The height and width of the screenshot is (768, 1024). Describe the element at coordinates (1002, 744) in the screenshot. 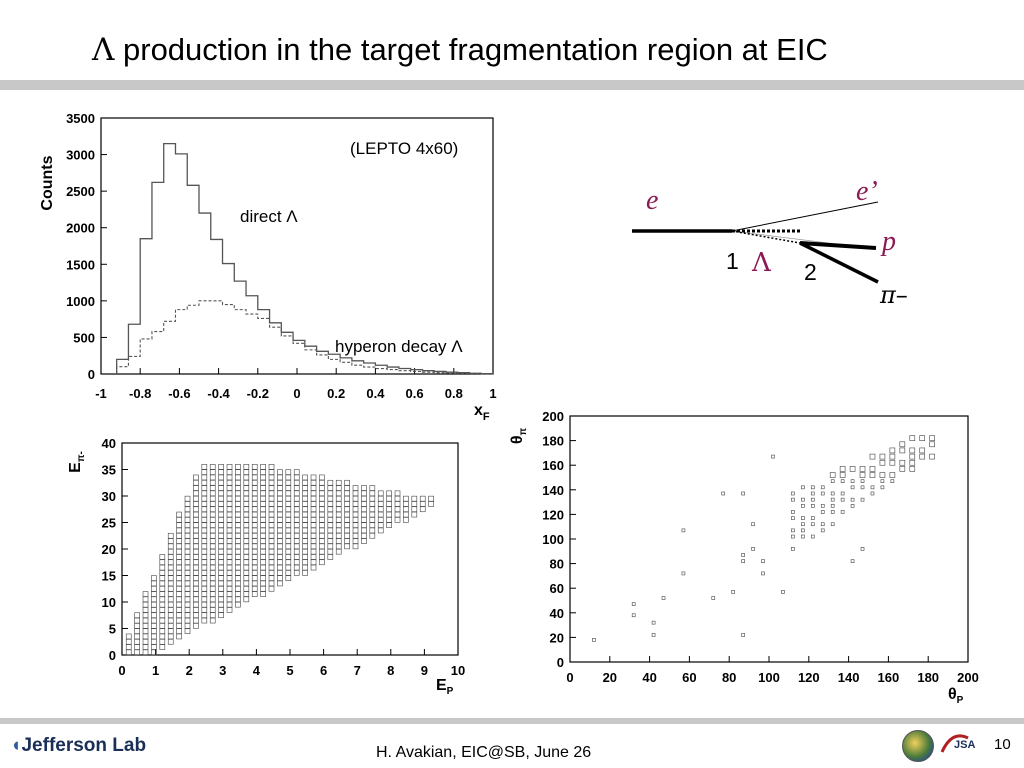

I see `page-number: 10` at that location.